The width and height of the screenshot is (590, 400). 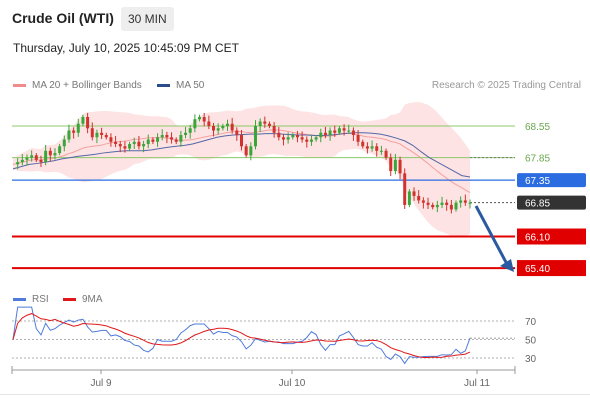 I want to click on support-tag, so click(x=551, y=268).